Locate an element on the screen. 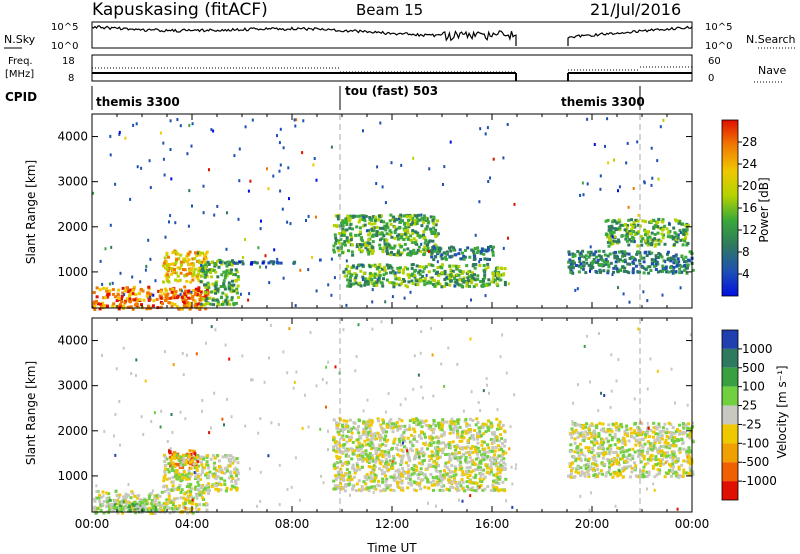 The height and width of the screenshot is (554, 800). freq-label: Freq. is located at coordinates (20, 61).